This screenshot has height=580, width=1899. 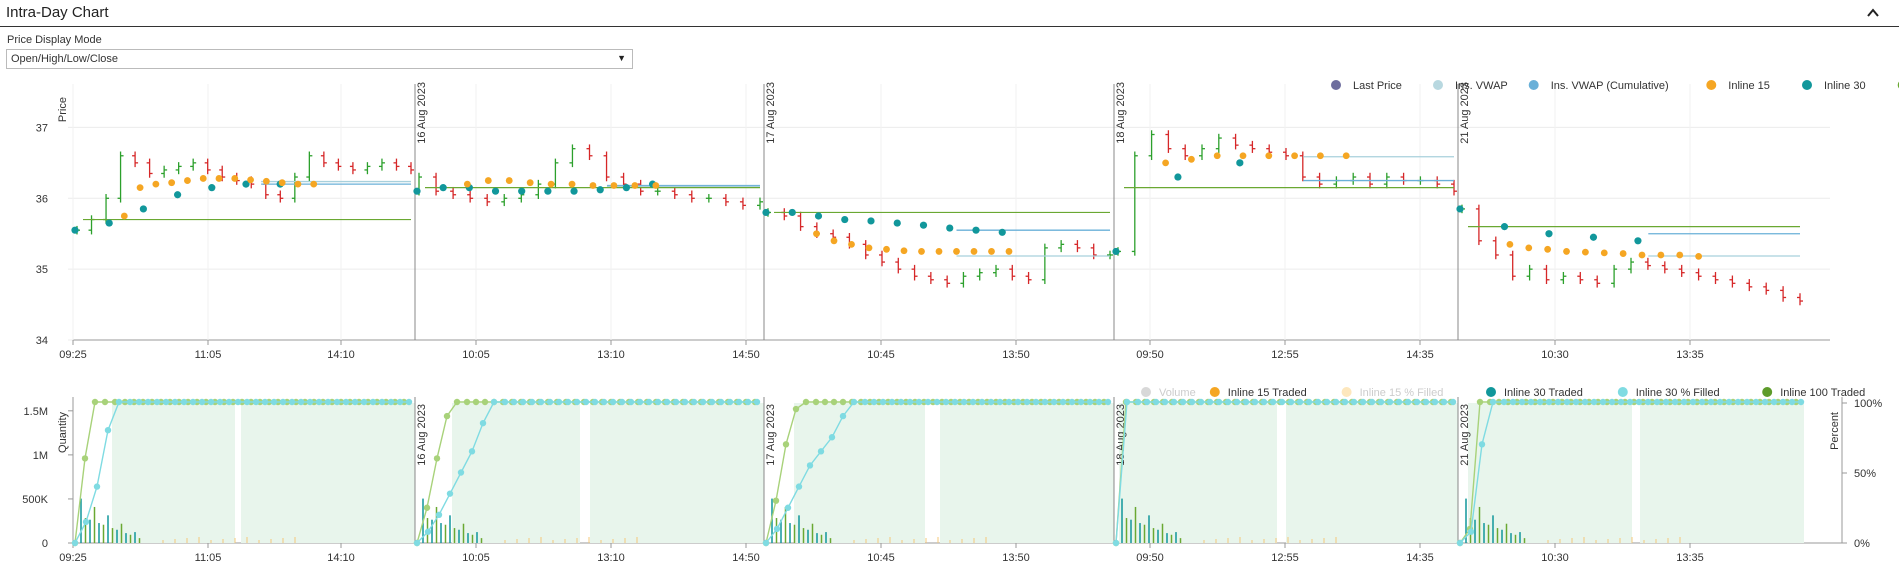 I want to click on percent-y-tick: 0%, so click(x=1862, y=544).